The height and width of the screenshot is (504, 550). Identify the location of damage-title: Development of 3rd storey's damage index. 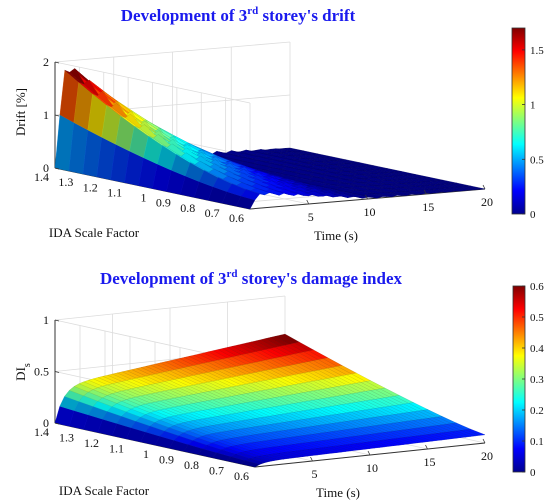
(251, 278).